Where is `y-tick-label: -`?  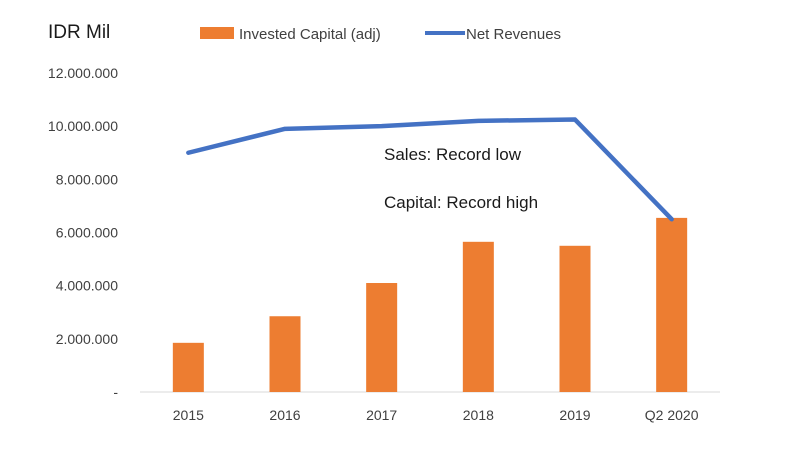
y-tick-label: - is located at coordinates (115, 392).